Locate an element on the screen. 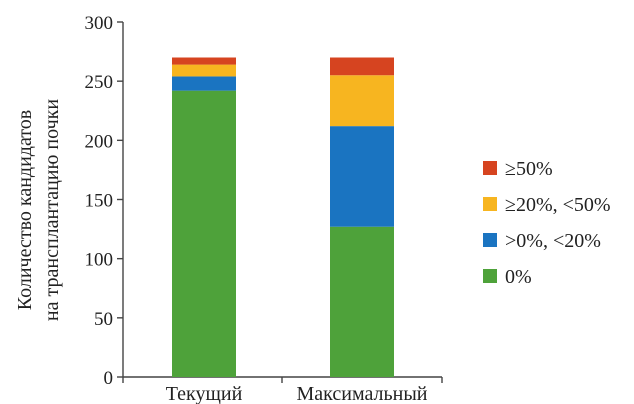 Image resolution: width=634 pixels, height=404 pixels. y-tick-label-150: 150 is located at coordinates (99, 201).